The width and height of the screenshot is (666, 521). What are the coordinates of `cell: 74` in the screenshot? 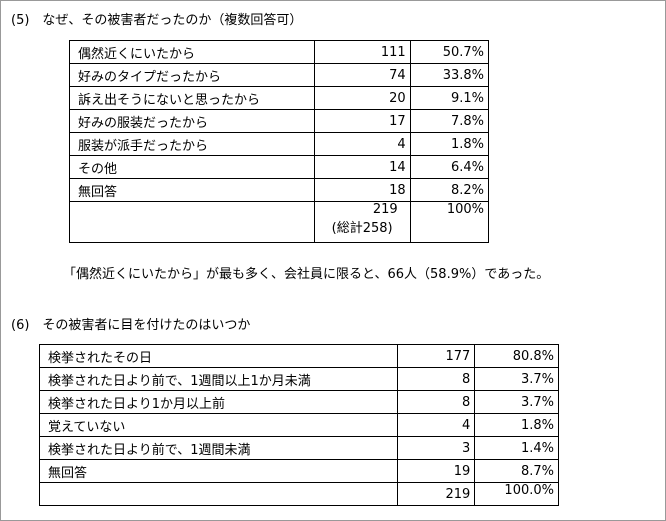 It's located at (362, 75).